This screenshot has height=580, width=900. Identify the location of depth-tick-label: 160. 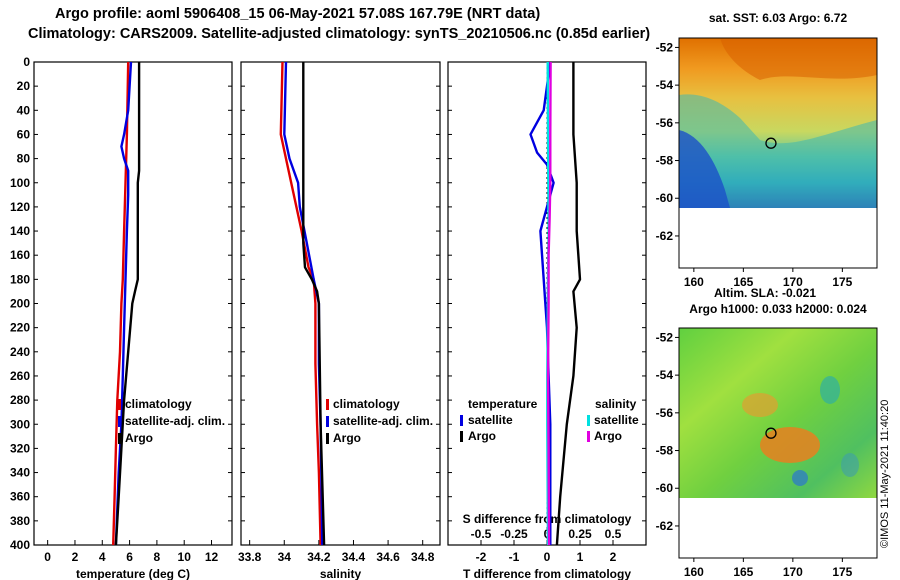
(20, 255).